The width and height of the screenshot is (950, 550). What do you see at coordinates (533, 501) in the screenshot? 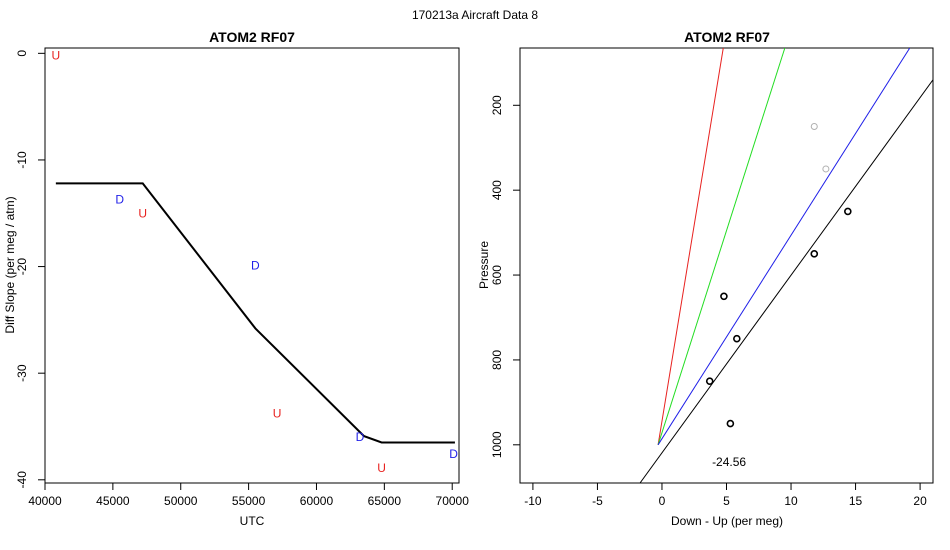
I see `right-x-tick-label: -10` at bounding box center [533, 501].